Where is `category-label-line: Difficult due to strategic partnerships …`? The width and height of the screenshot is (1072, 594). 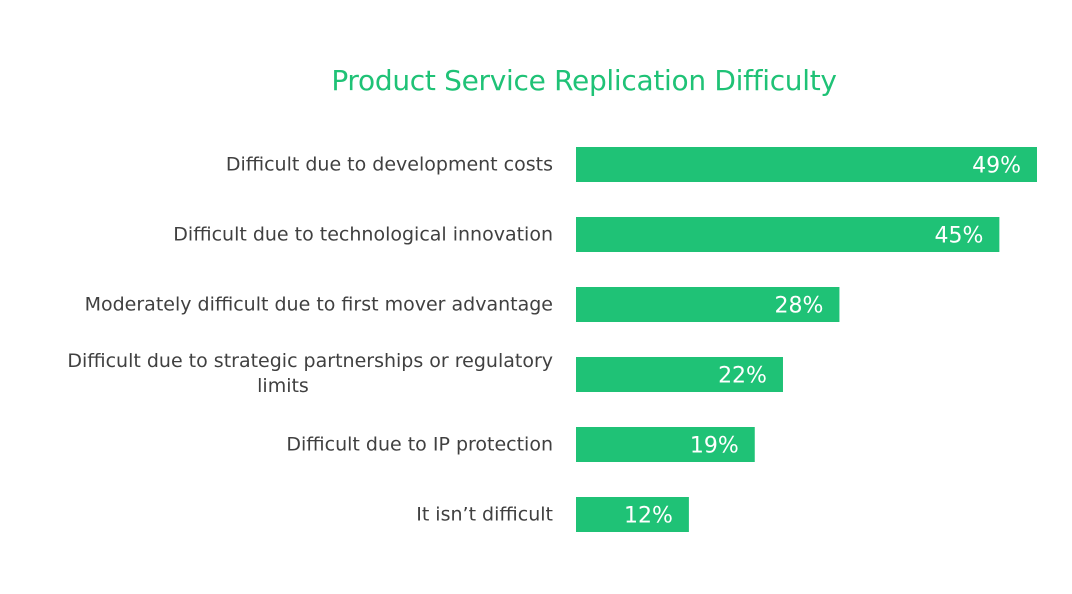
category-label-line: Difficult due to strategic partnerships … is located at coordinates (310, 361).